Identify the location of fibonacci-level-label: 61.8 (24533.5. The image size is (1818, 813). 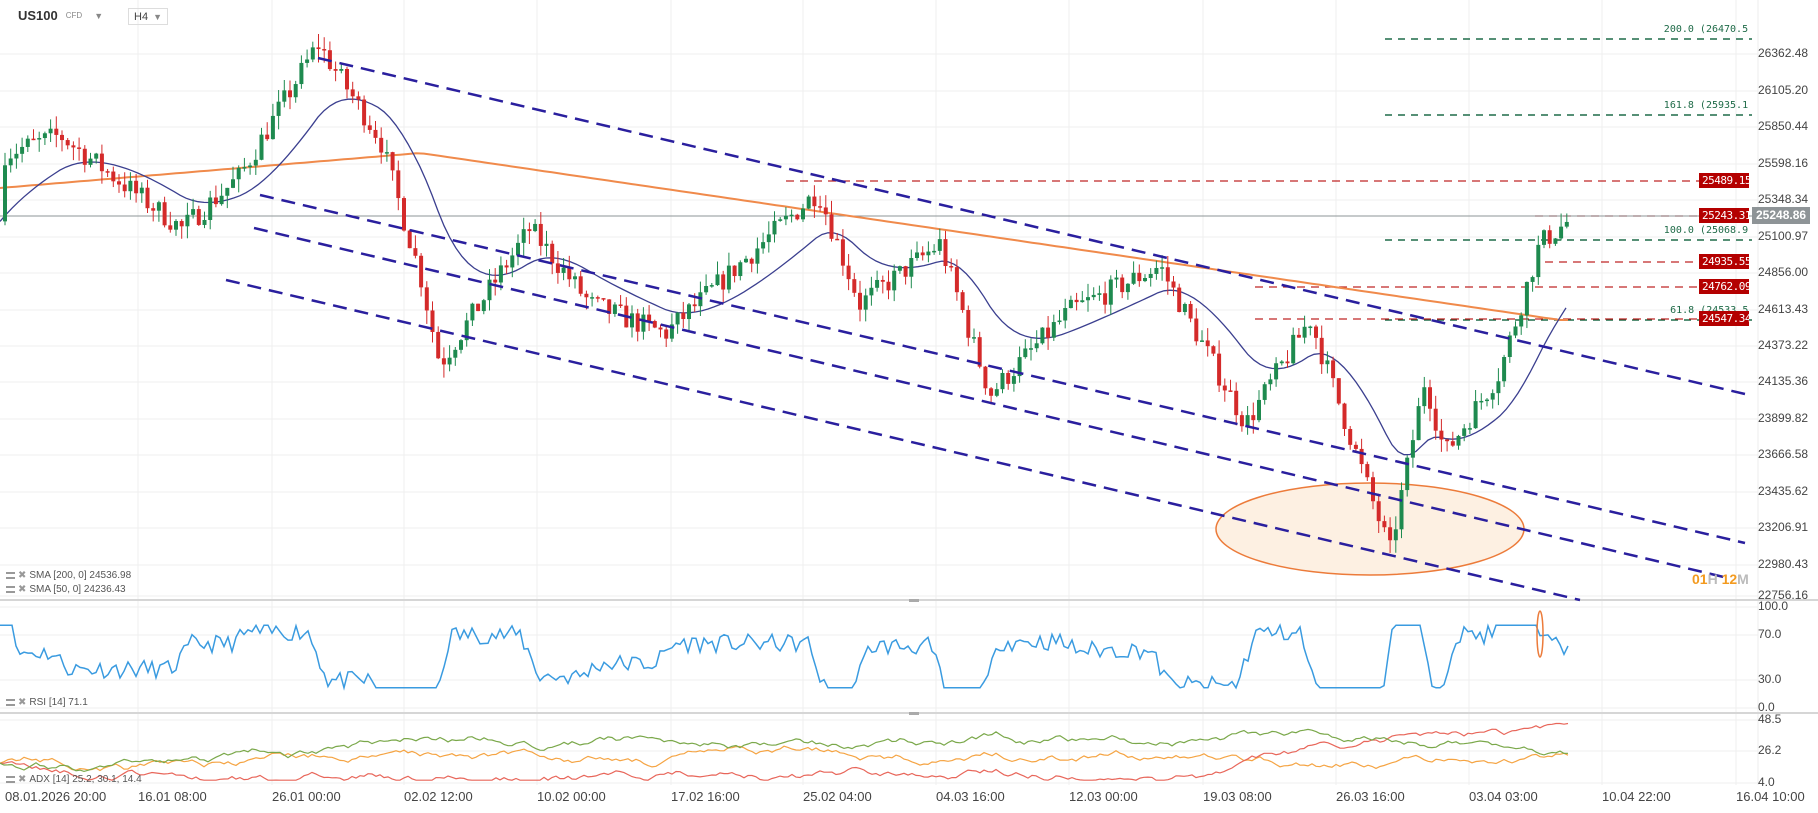
(1709, 310).